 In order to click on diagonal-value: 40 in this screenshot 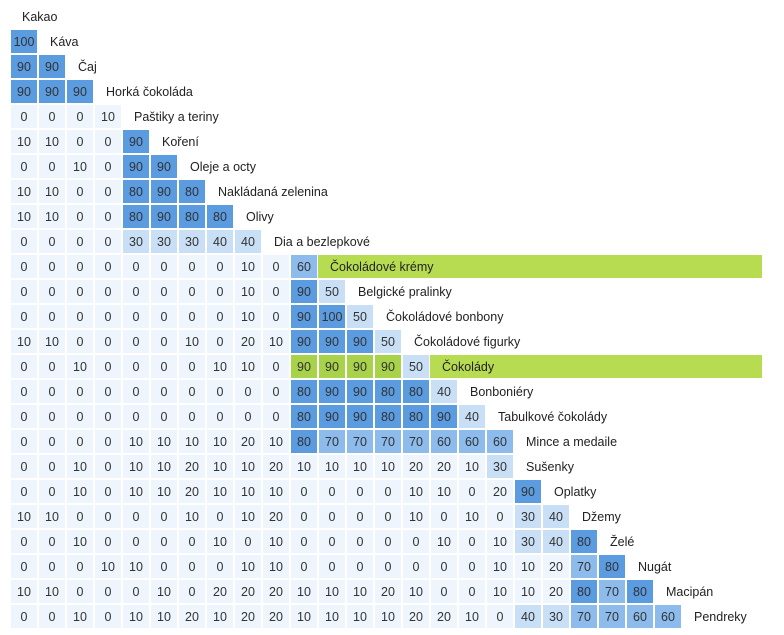, I will do `click(472, 417)`.